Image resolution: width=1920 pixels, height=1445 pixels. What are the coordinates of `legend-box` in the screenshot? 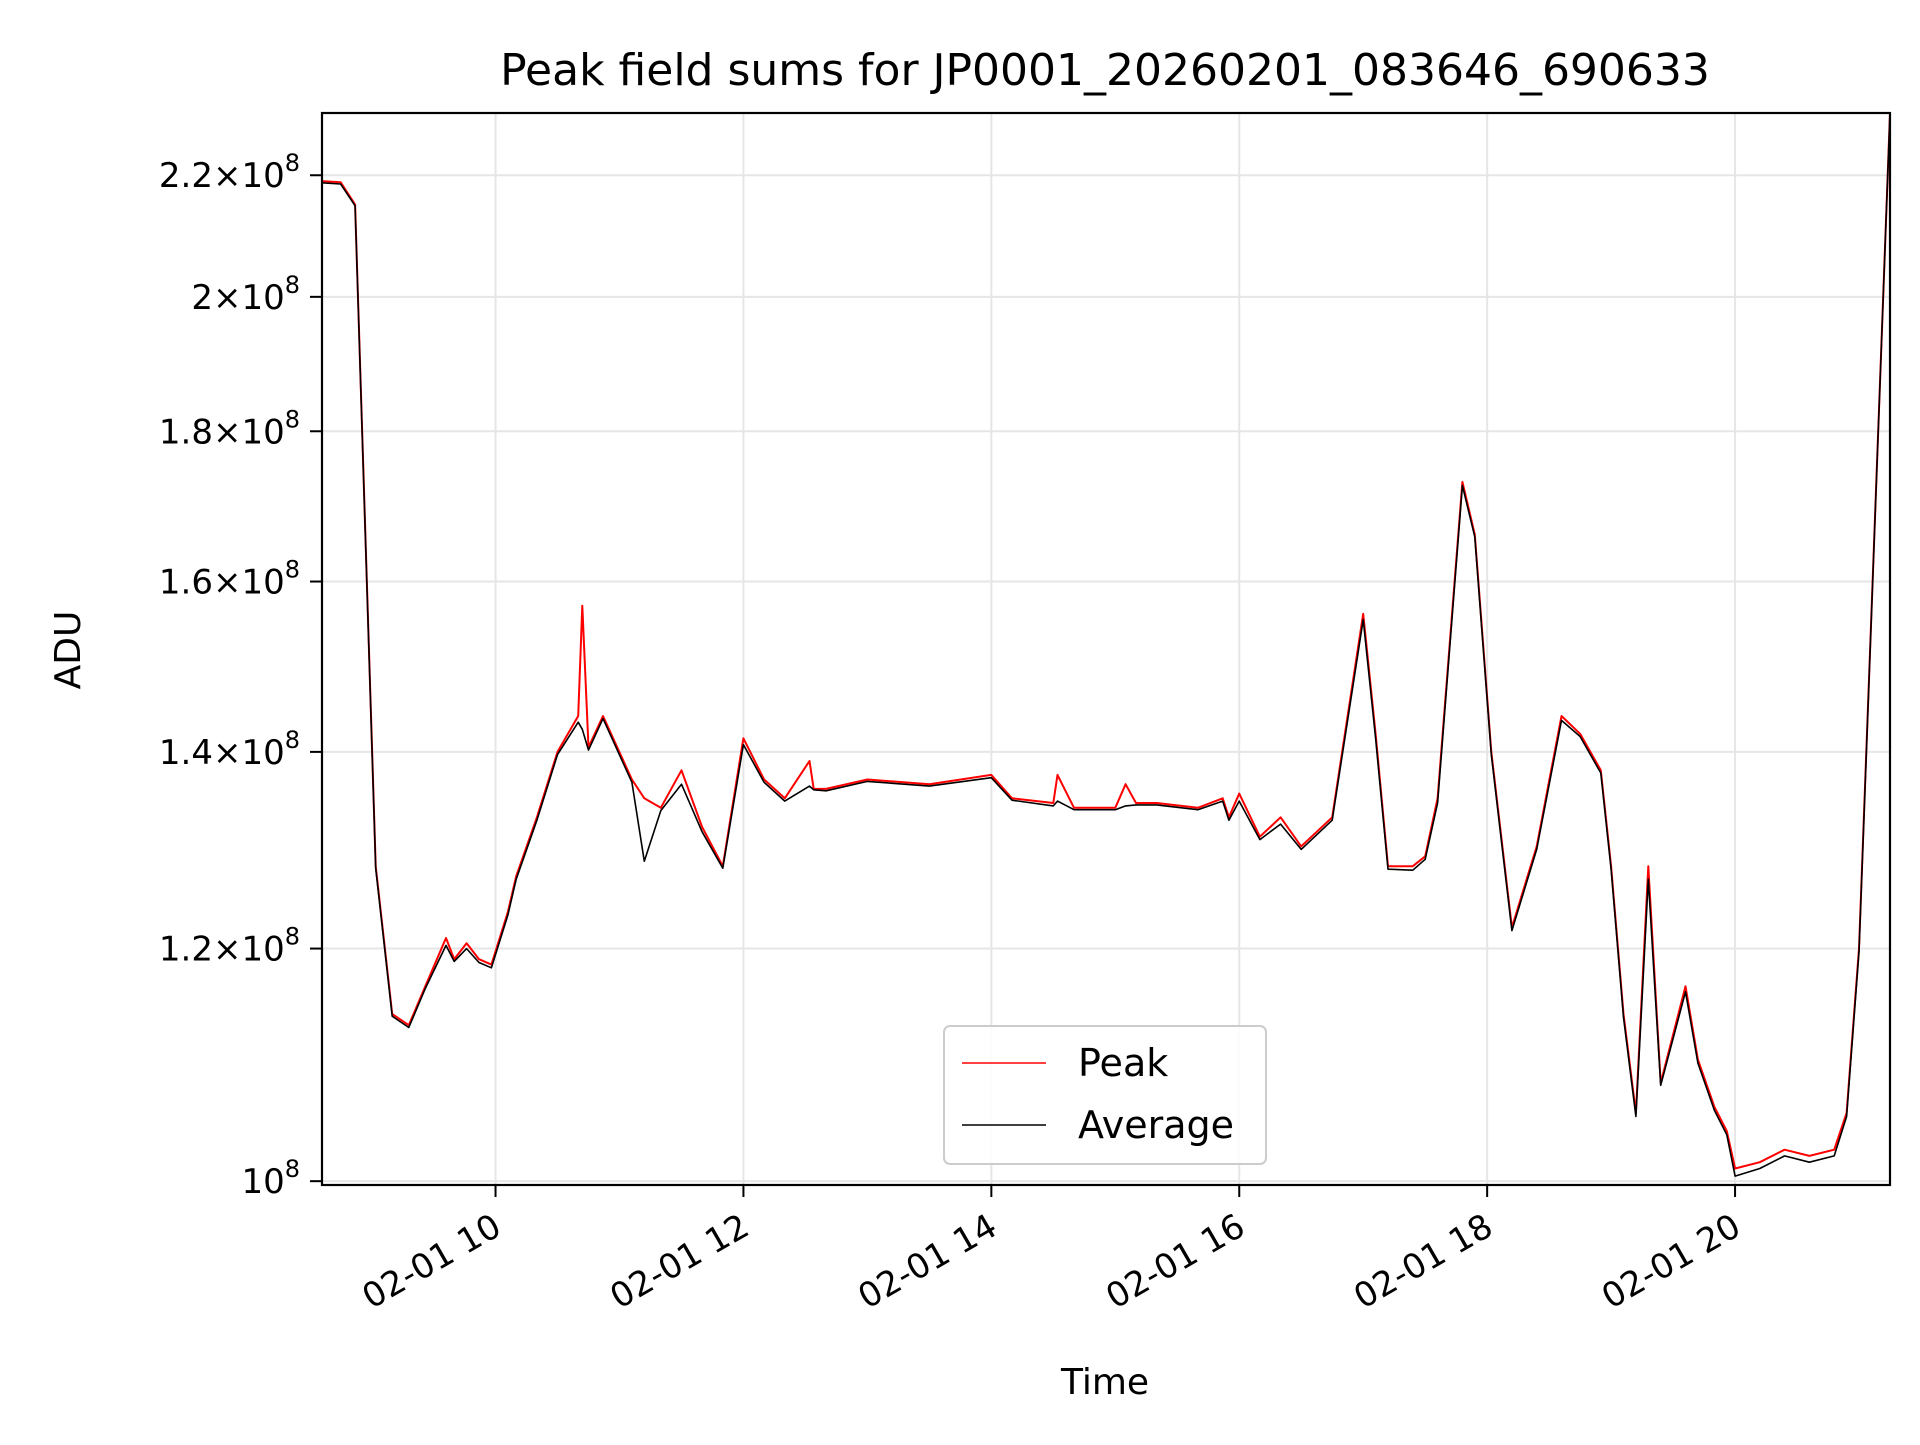 It's located at (1105, 1095).